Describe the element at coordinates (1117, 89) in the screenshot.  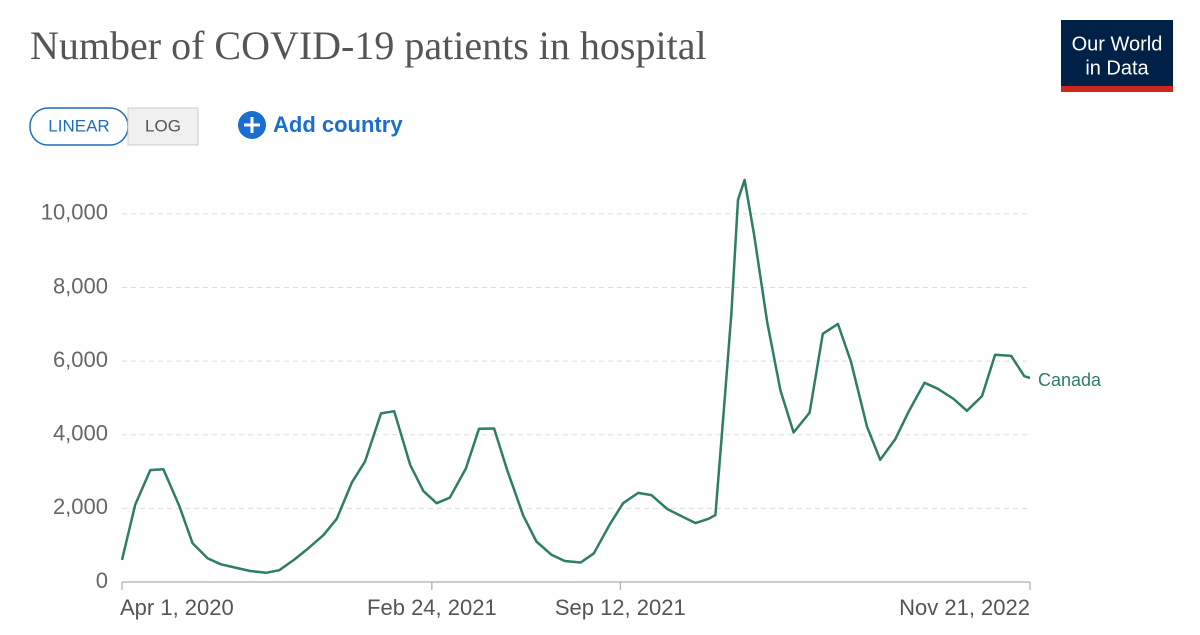
I see `logo-bar` at that location.